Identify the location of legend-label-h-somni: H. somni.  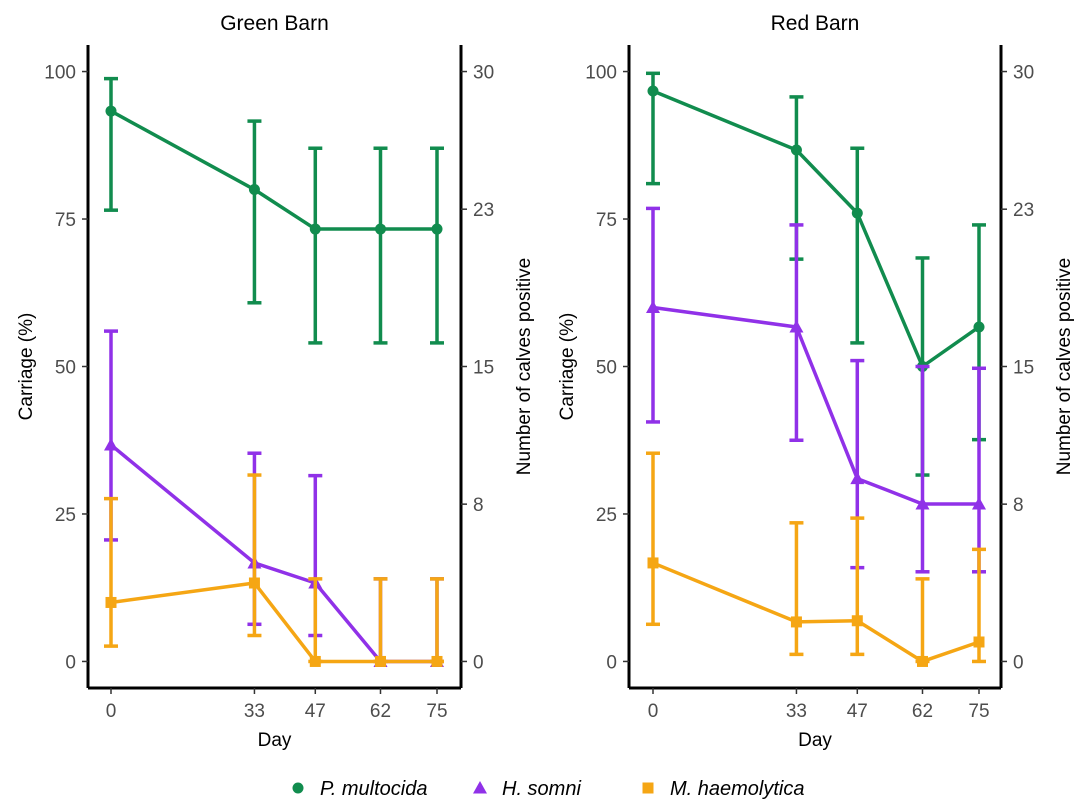
(541, 789).